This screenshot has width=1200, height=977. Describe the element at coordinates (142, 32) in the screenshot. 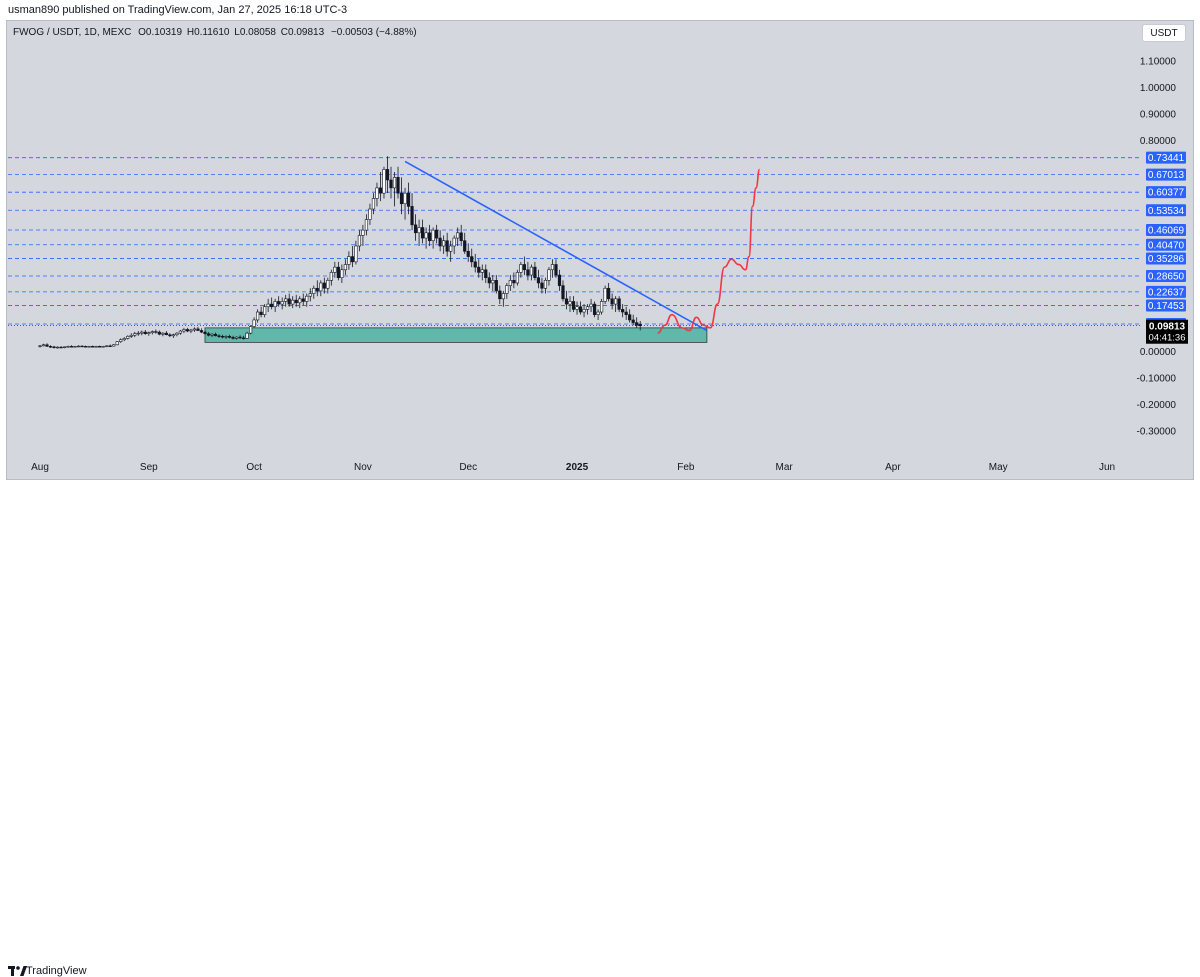

I see `open-label: O` at that location.